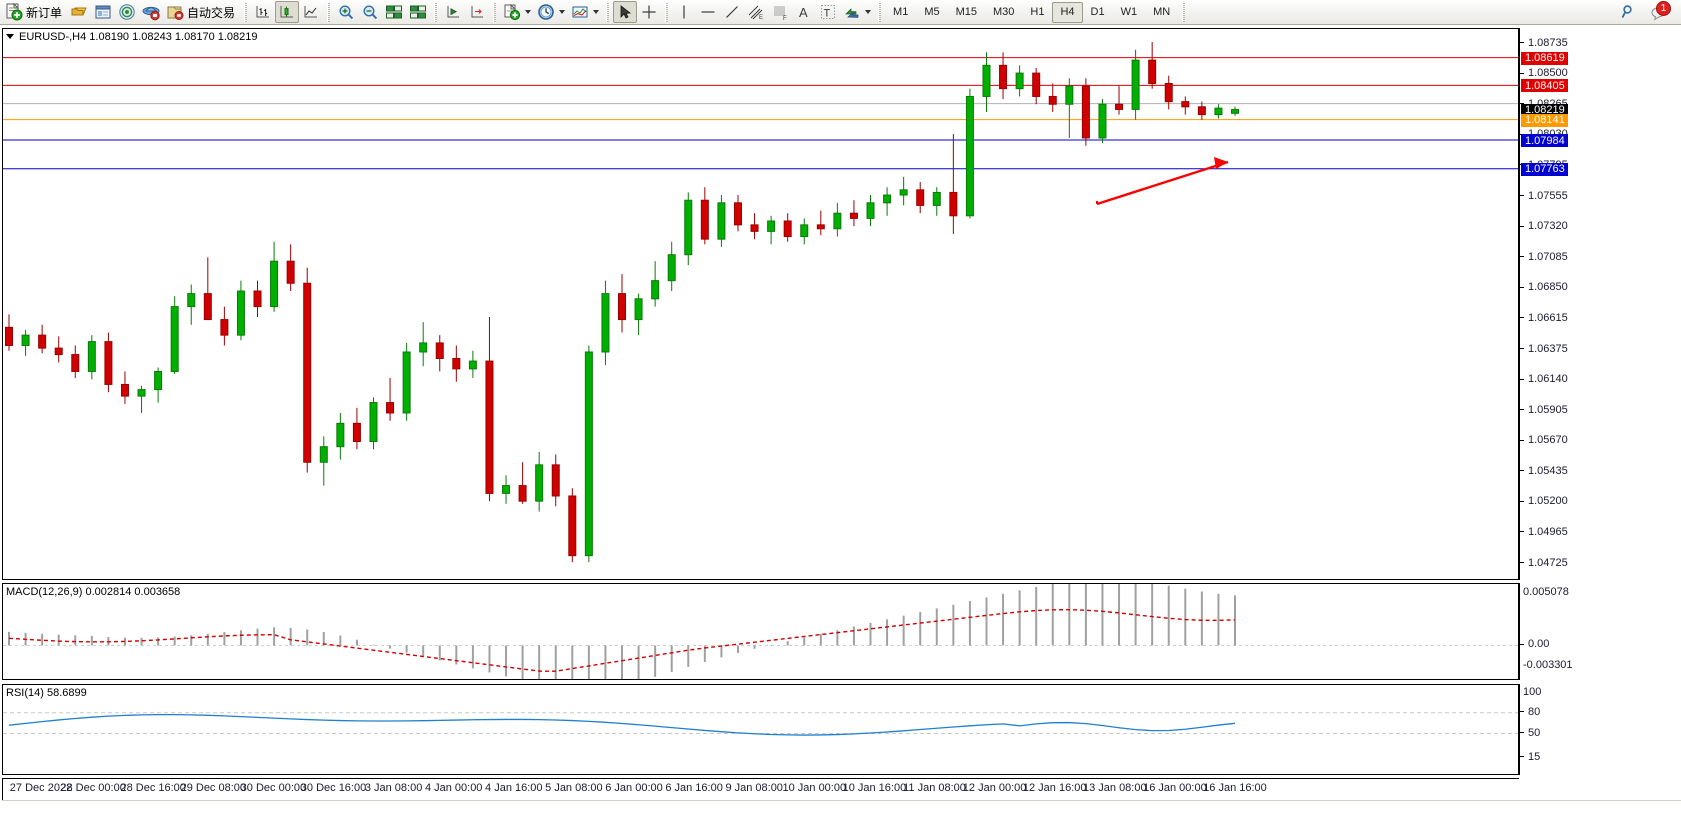 This screenshot has width=1681, height=815. What do you see at coordinates (649, 12) in the screenshot?
I see `crosshair-button` at bounding box center [649, 12].